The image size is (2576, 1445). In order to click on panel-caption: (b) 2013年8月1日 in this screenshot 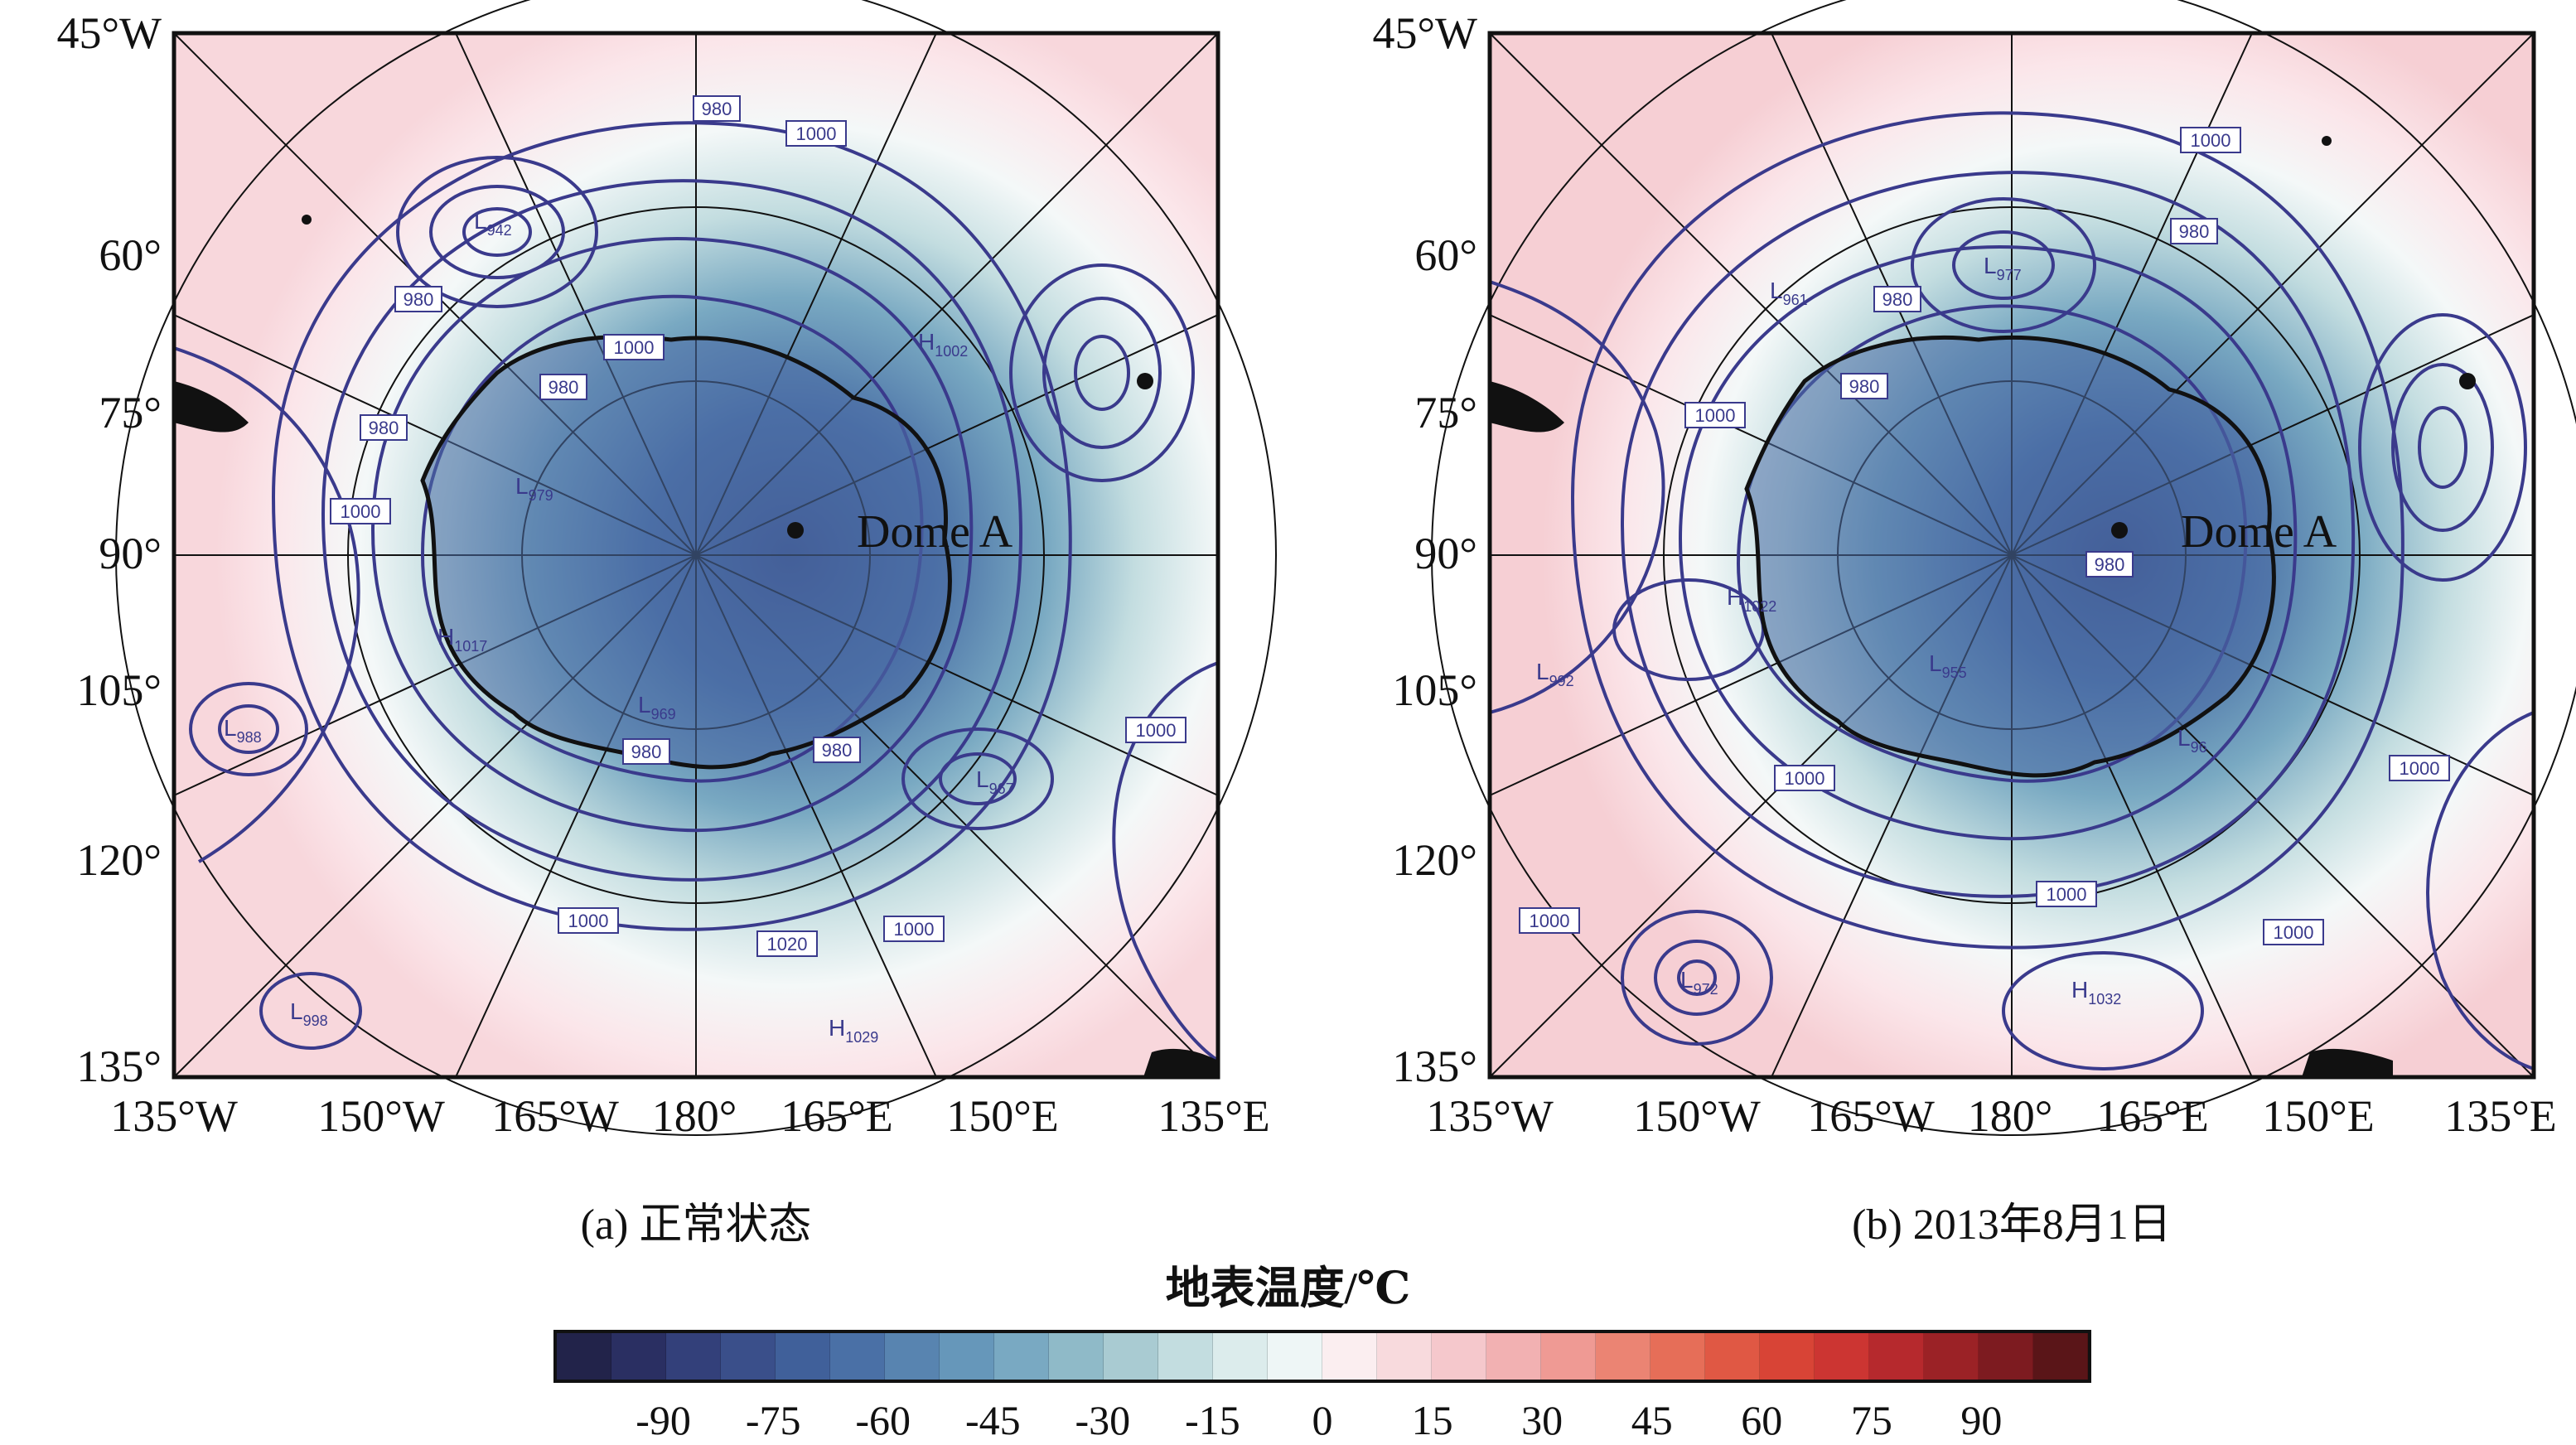, I will do `click(2012, 1225)`.